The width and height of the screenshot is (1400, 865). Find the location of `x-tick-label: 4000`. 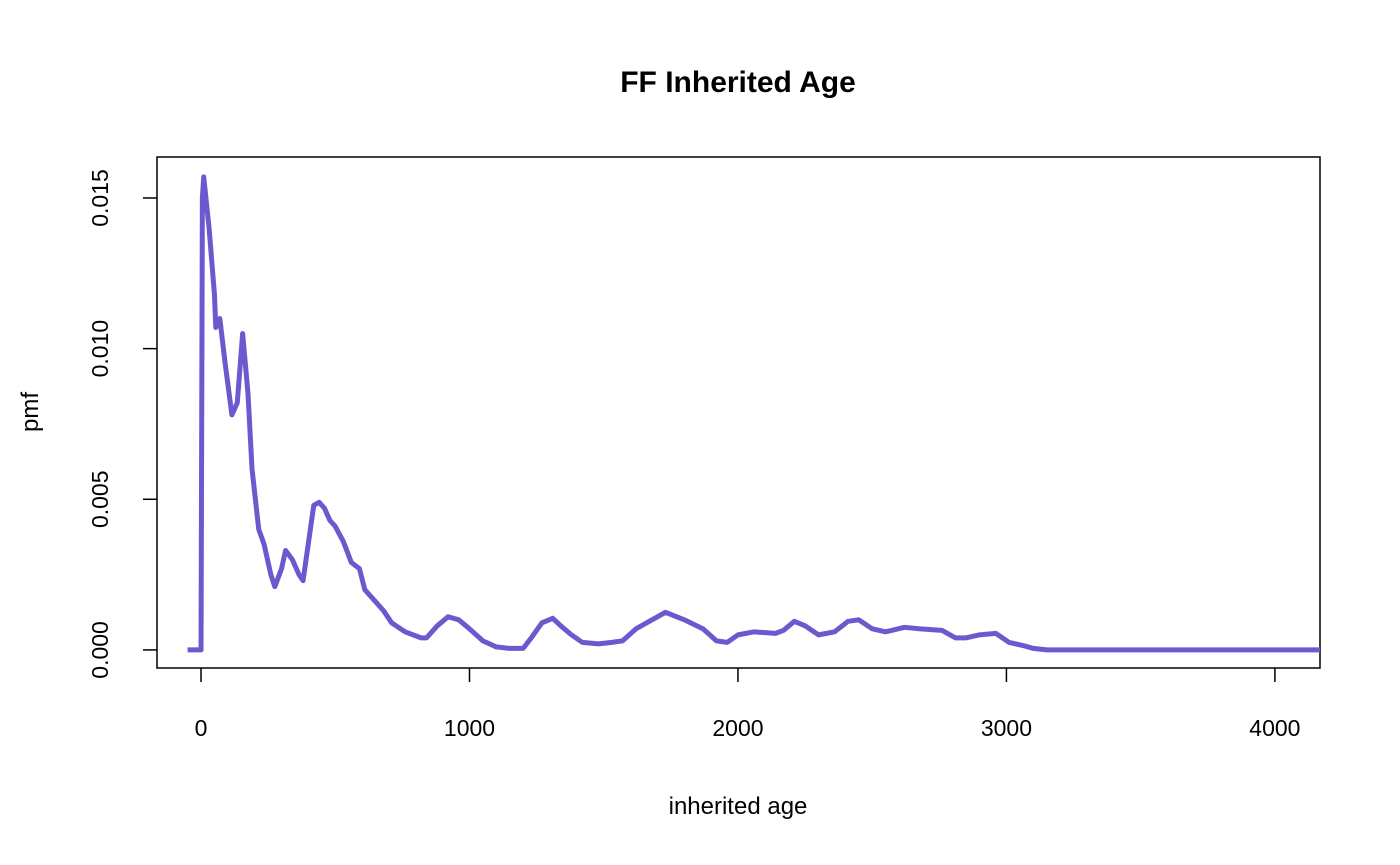

x-tick-label: 4000 is located at coordinates (1274, 728).